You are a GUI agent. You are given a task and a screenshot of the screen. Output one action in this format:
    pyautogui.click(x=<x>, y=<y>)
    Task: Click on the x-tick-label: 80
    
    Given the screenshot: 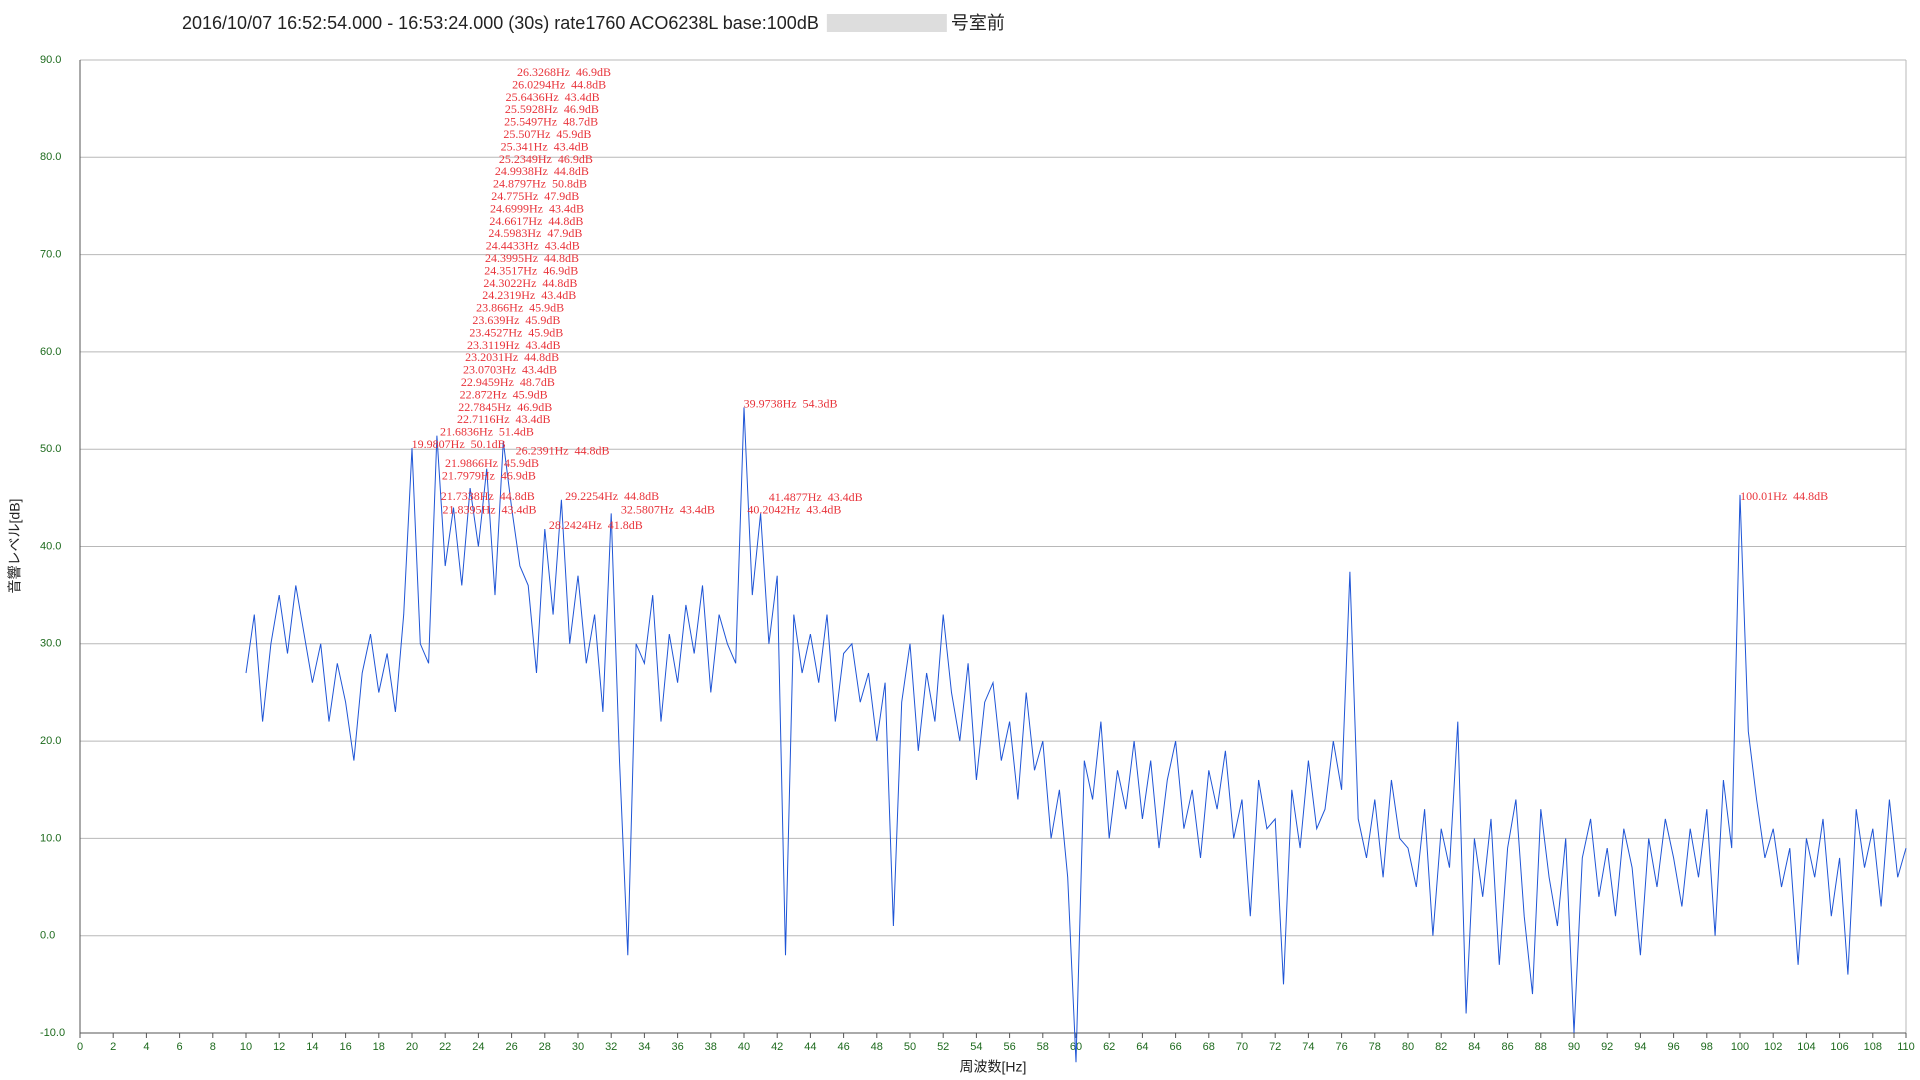 What is the action you would take?
    pyautogui.click(x=1408, y=1047)
    